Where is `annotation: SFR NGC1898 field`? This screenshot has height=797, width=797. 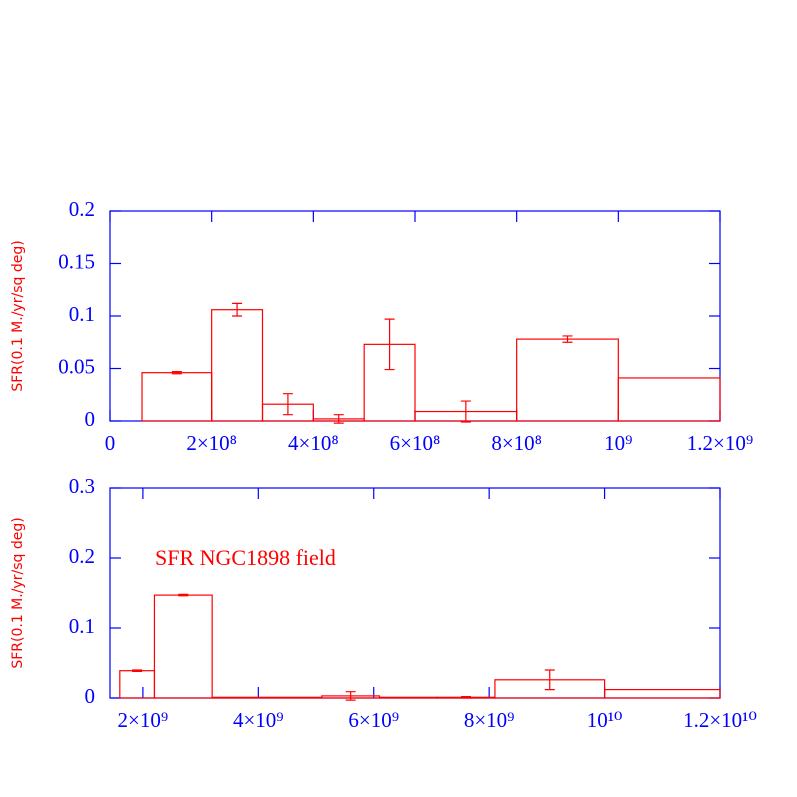
annotation: SFR NGC1898 field is located at coordinates (245, 557).